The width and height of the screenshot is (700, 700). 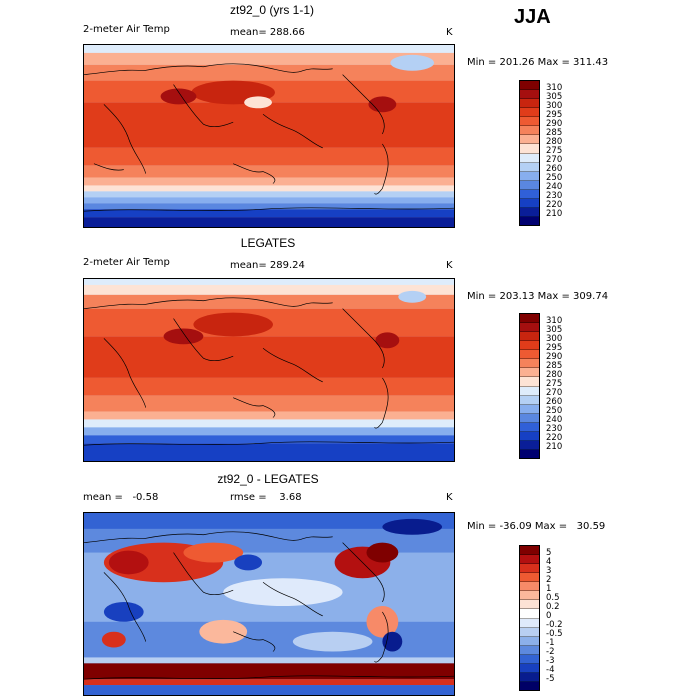 What do you see at coordinates (267, 32) in the screenshot?
I see `panel1-mean-label: mean= 288.66` at bounding box center [267, 32].